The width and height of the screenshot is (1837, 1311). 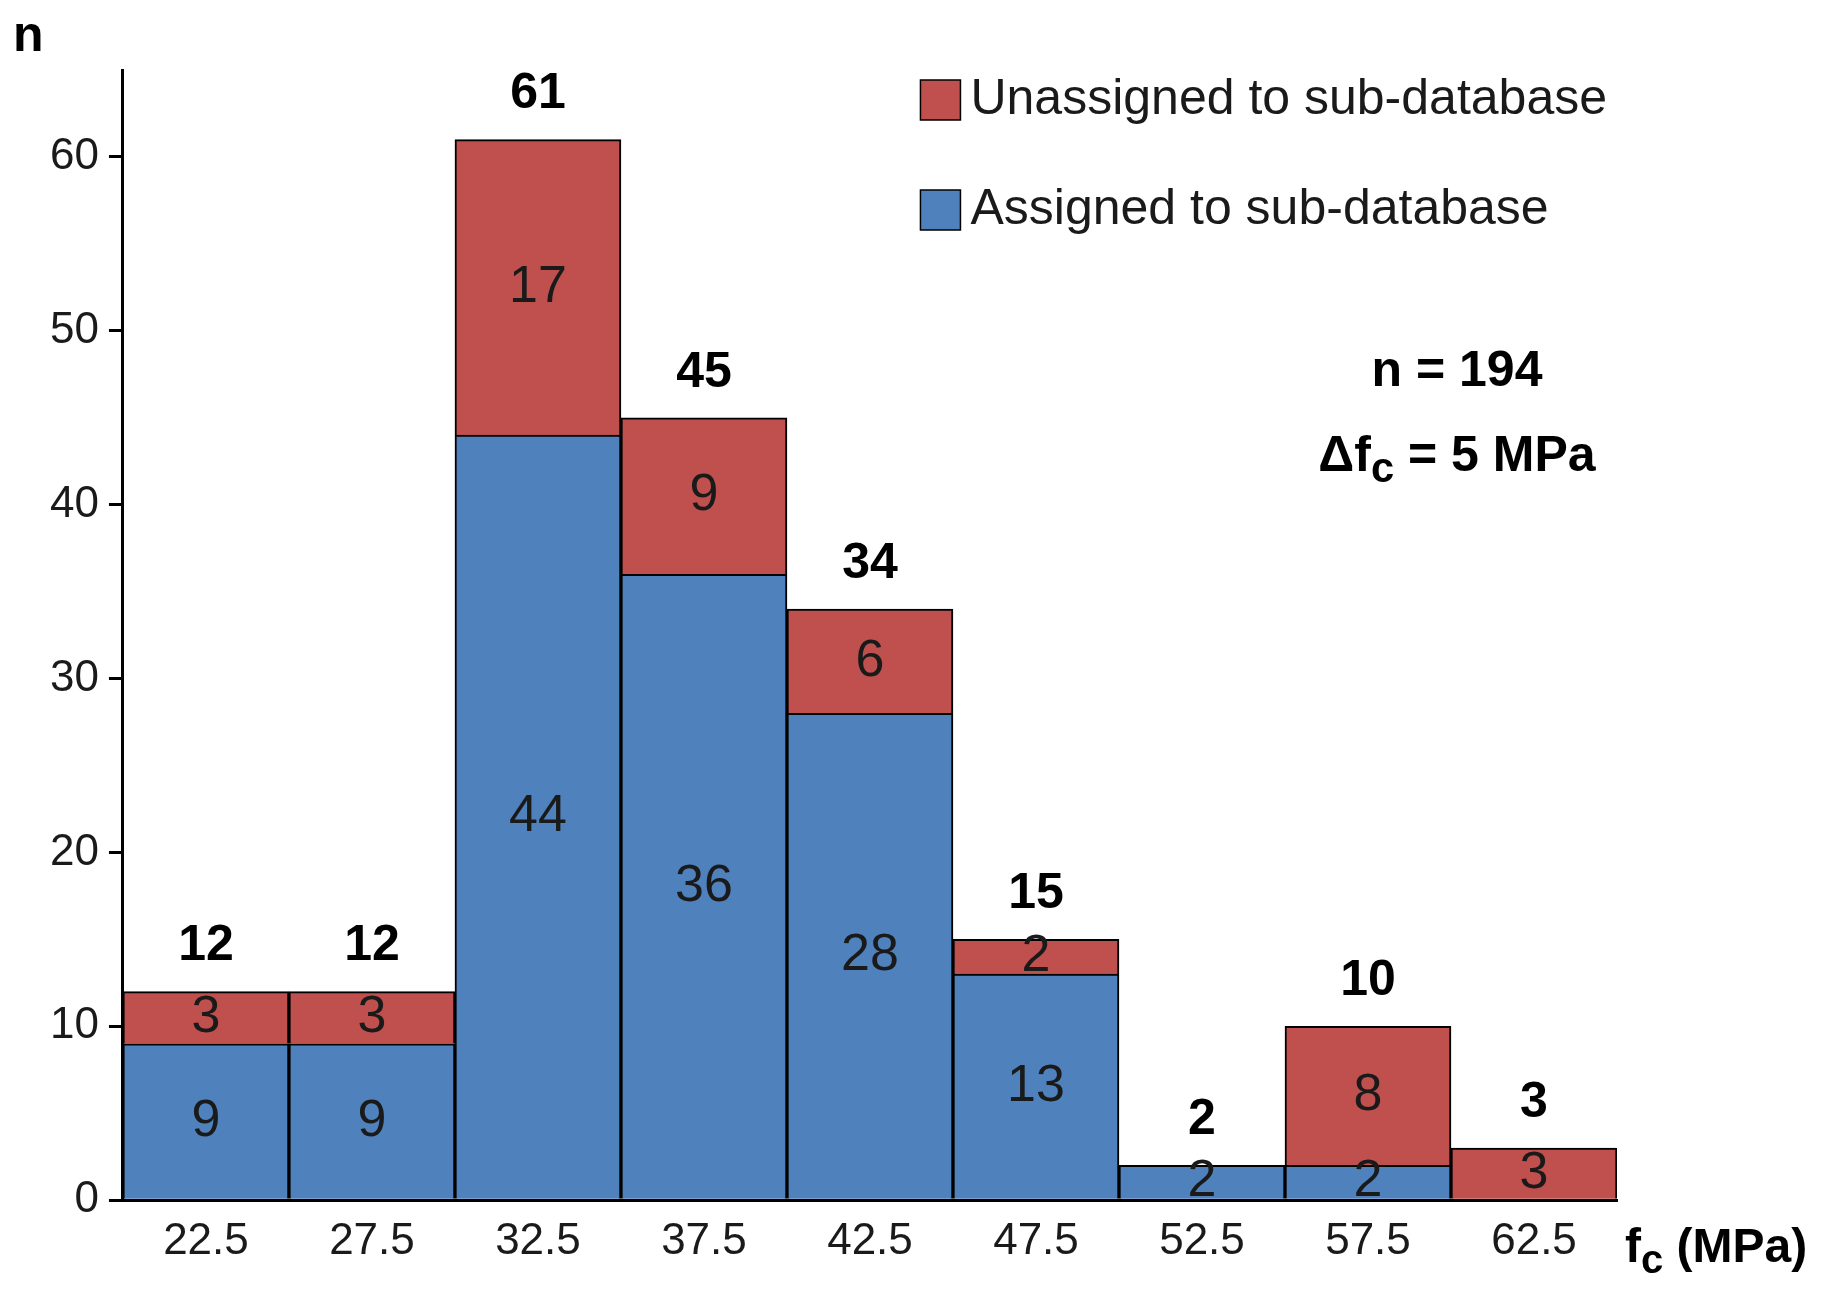 I want to click on y-tick-label: 20, so click(x=74, y=849).